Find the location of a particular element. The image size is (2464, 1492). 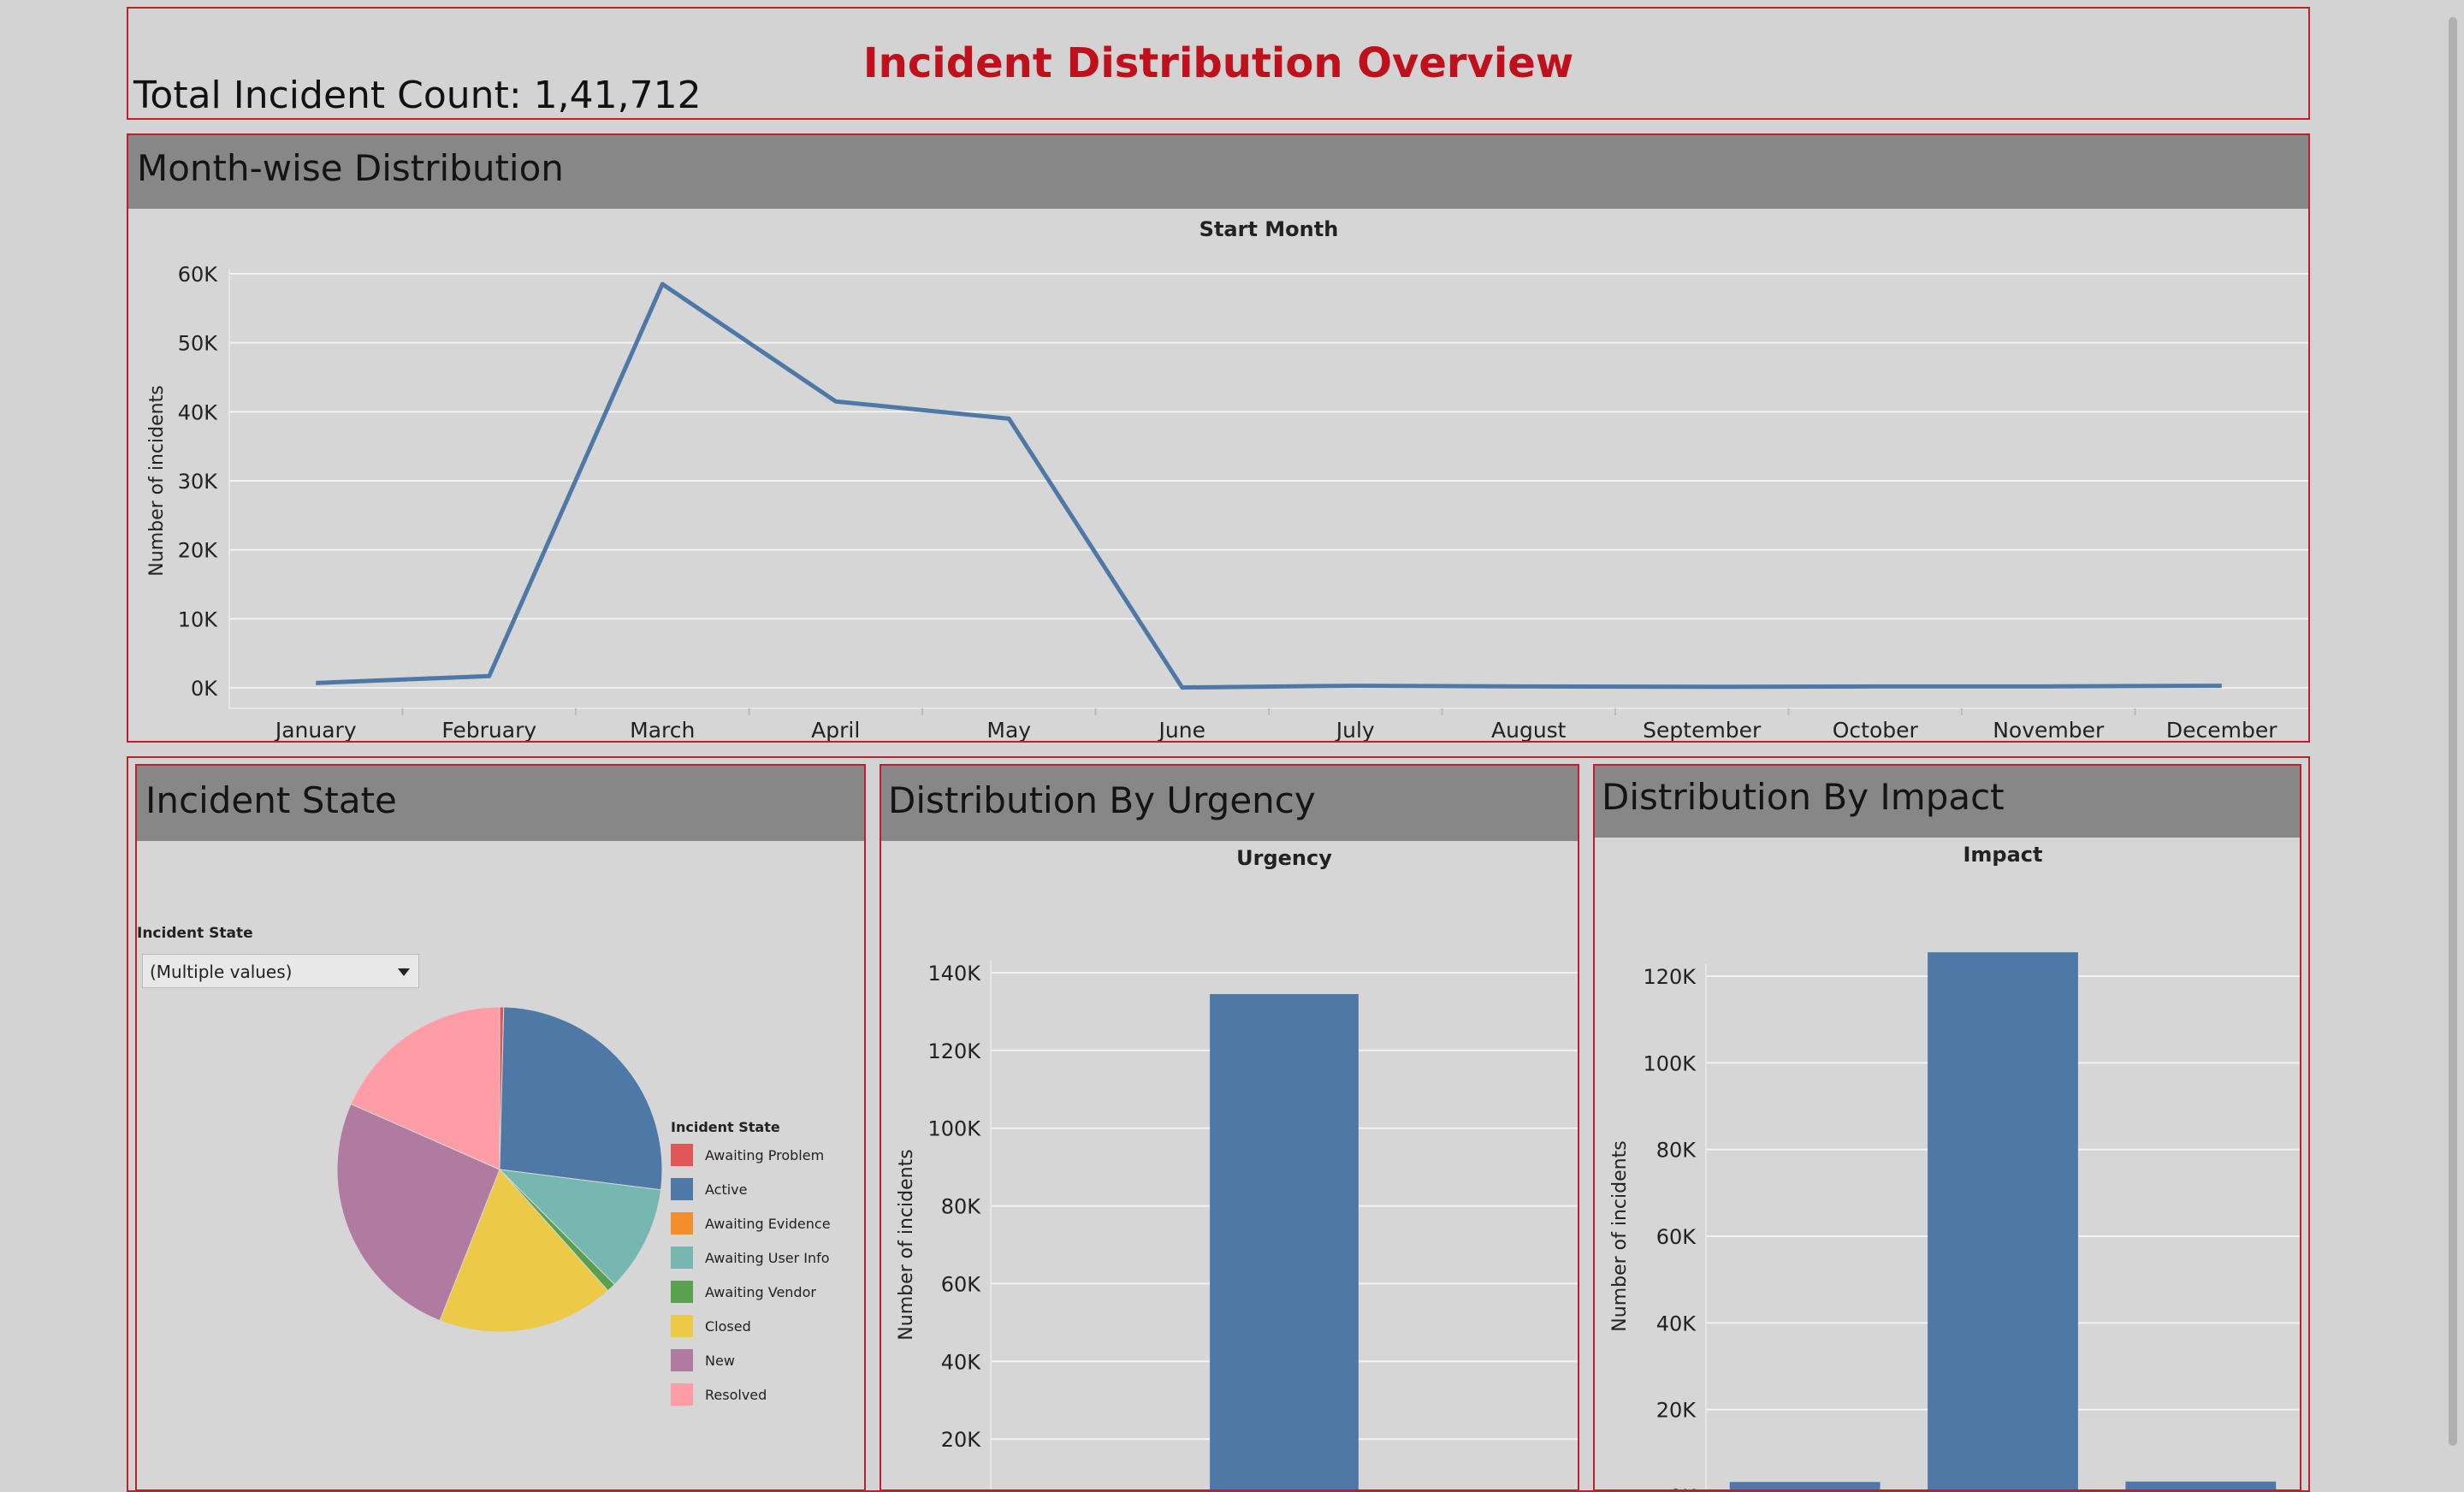

line-chart-xtick: March is located at coordinates (662, 729).